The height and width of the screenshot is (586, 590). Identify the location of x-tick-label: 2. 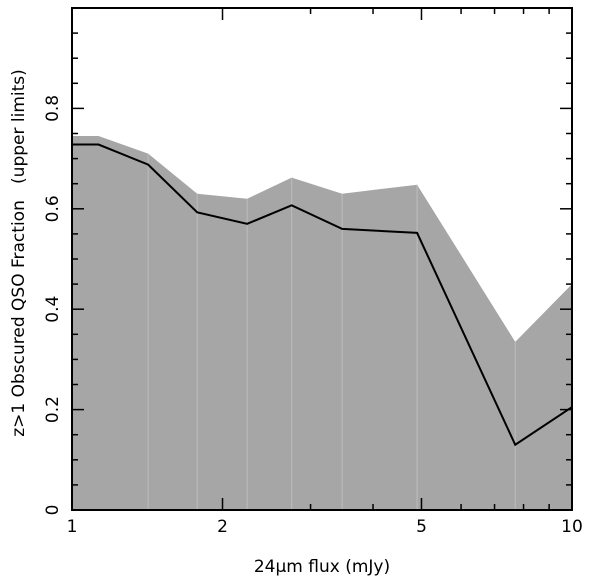
(222, 527).